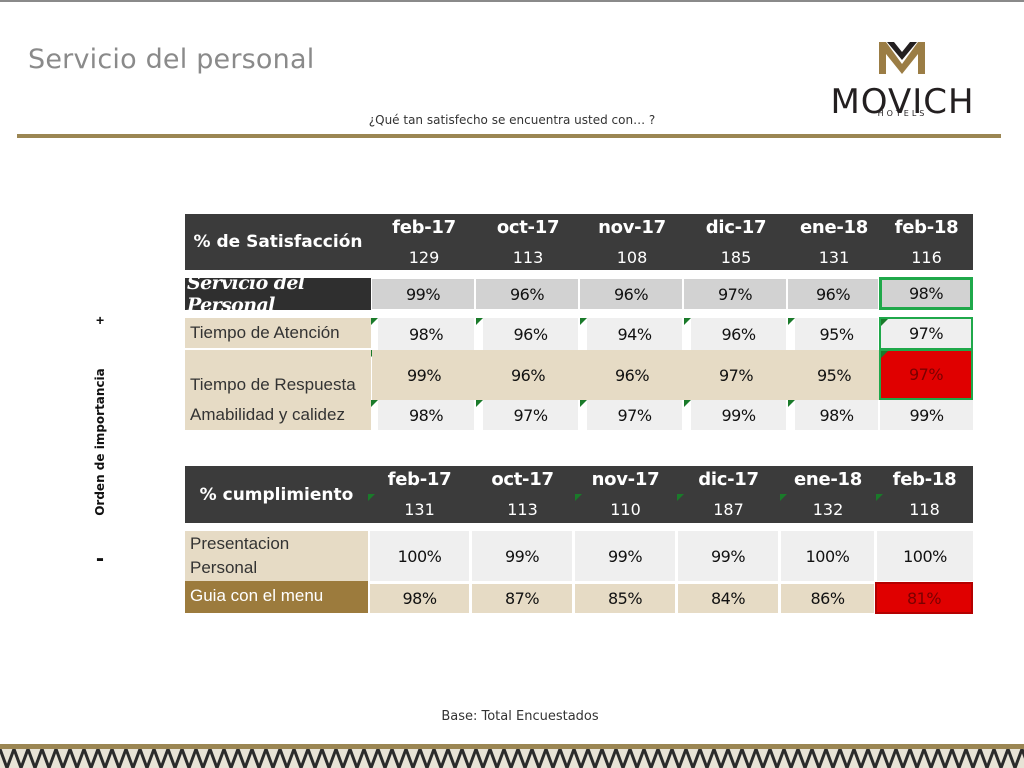 This screenshot has width=1024, height=768. What do you see at coordinates (625, 509) in the screenshot?
I see `table2-base: 110` at bounding box center [625, 509].